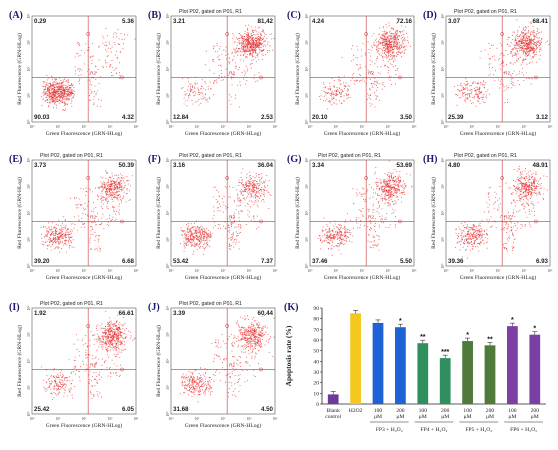  Describe the element at coordinates (317, 405) in the screenshot. I see `y-tick-label: 0` at that location.